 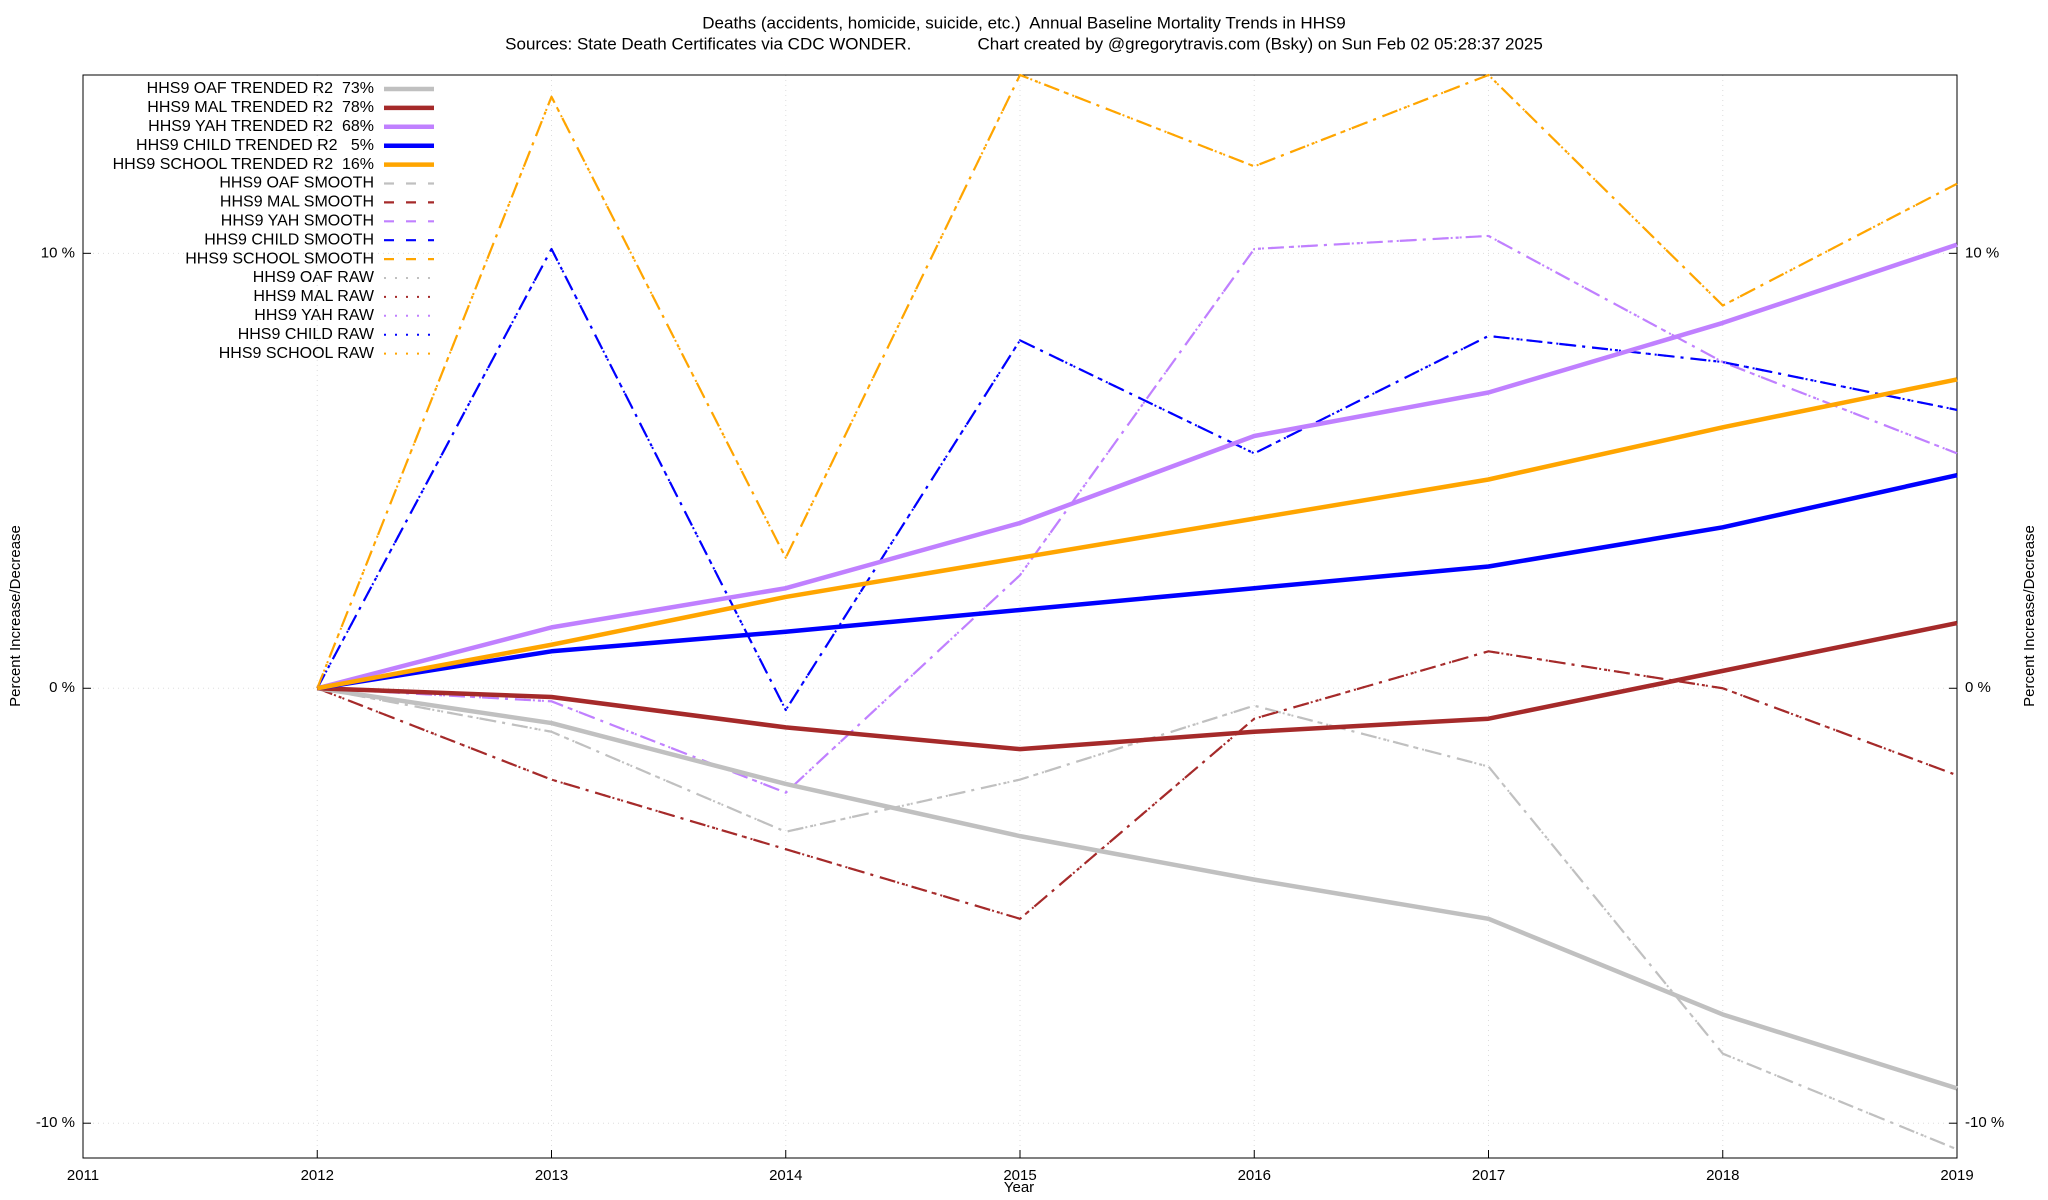 What do you see at coordinates (306, 334) in the screenshot?
I see `legend-label: HHS9 CHILD RAW` at bounding box center [306, 334].